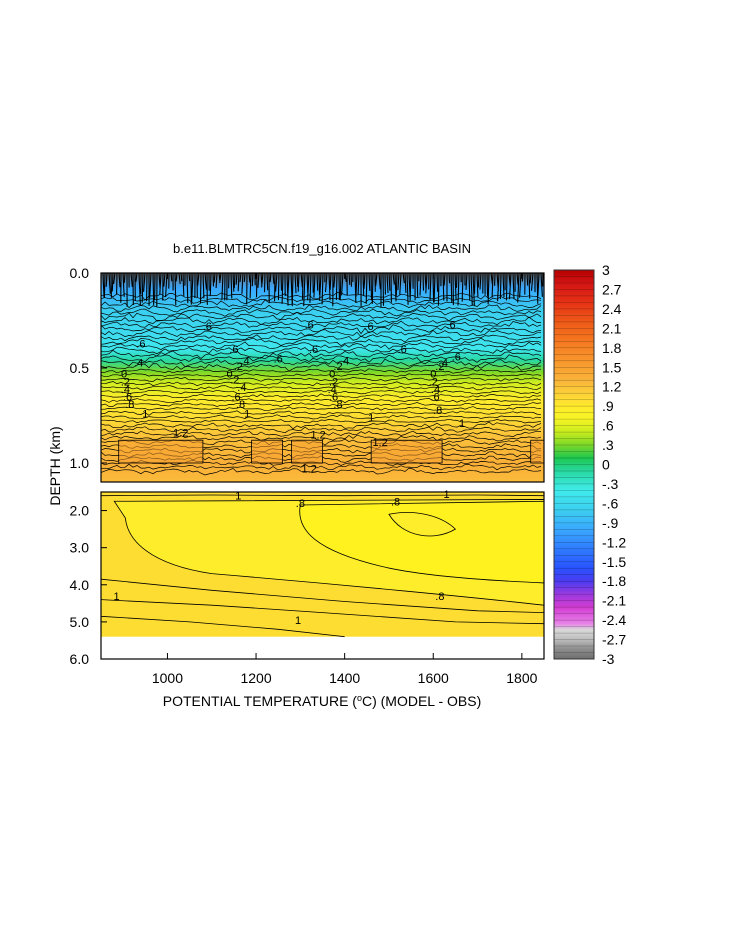 This screenshot has height=945, width=733. Describe the element at coordinates (606, 270) in the screenshot. I see `colorbar-label: 3` at that location.